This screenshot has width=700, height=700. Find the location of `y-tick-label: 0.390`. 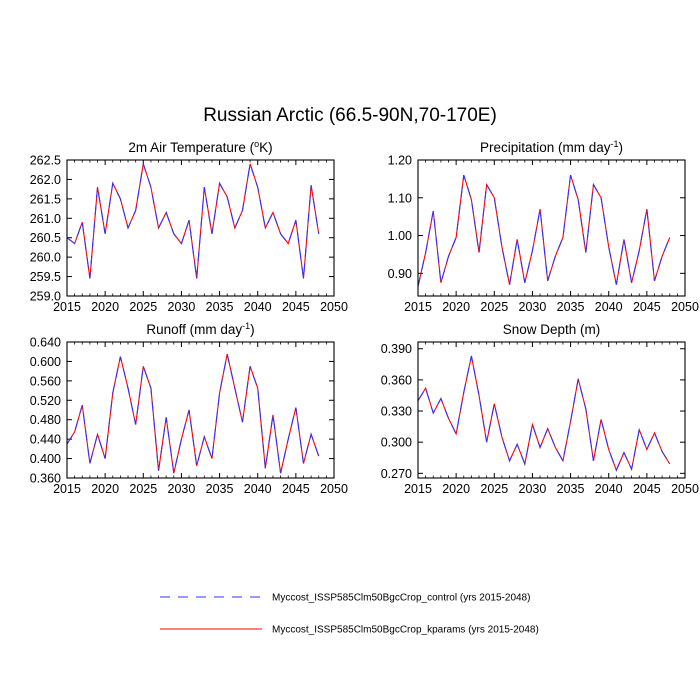

y-tick-label: 0.390 is located at coordinates (396, 349).